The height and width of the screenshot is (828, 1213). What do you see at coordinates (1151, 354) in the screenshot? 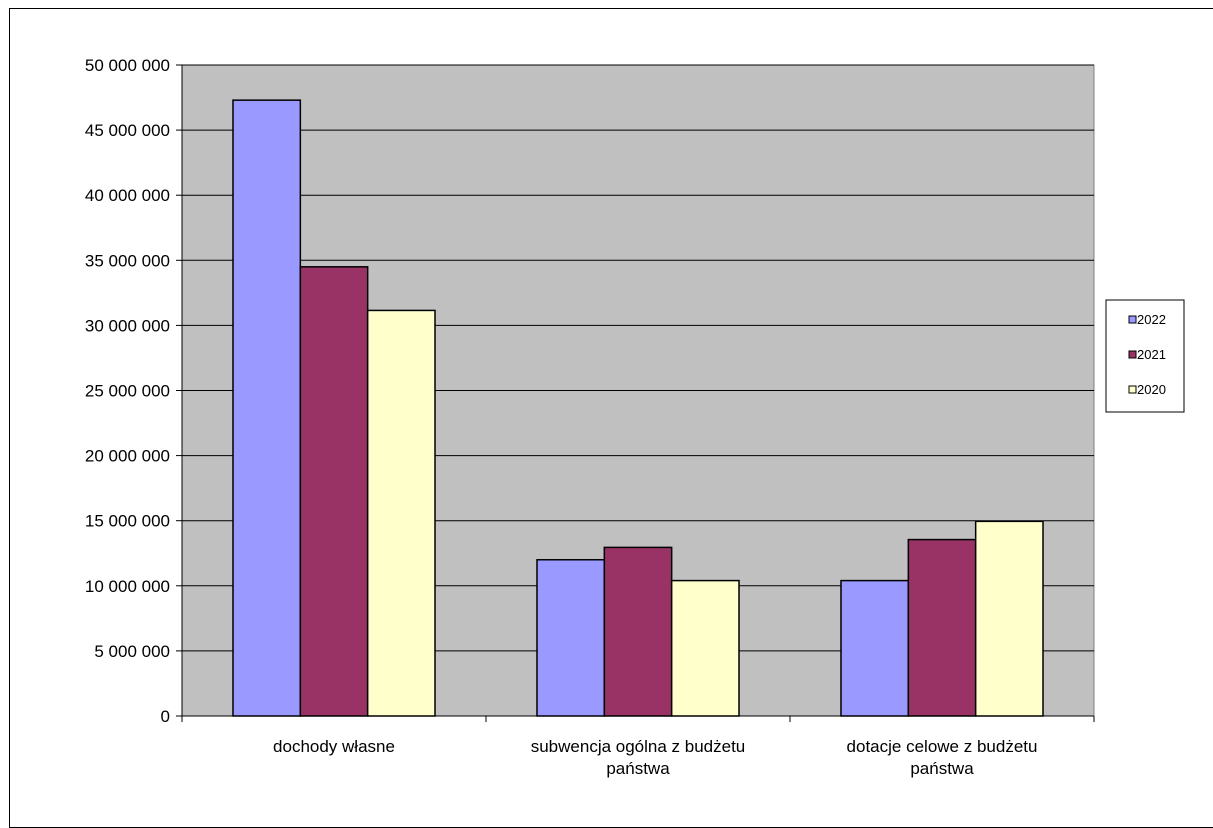
I see `legend-label-2021: 2021` at bounding box center [1151, 354].